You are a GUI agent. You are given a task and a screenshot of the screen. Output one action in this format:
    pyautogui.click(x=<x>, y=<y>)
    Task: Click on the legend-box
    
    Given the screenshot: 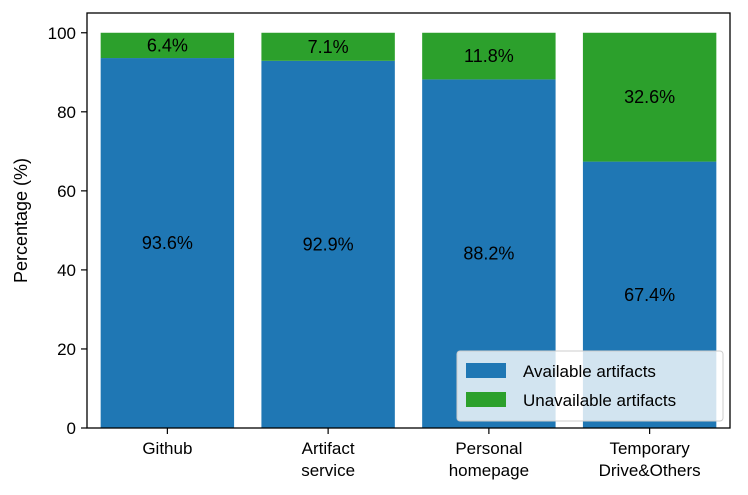 What is the action you would take?
    pyautogui.click(x=590, y=386)
    